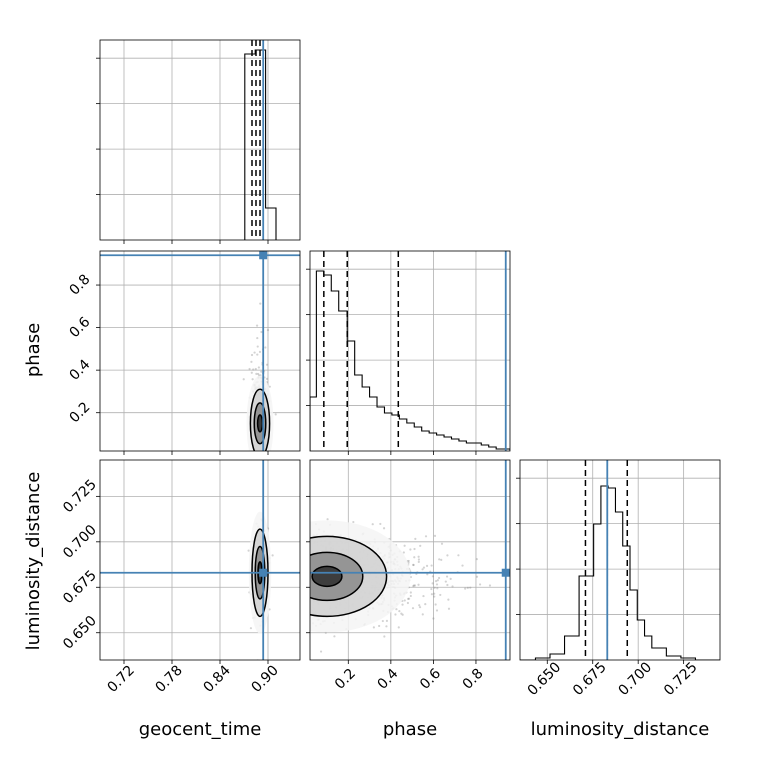  I want to click on panel-hist-luminosity-distance-histogram-step, so click(620, 572).